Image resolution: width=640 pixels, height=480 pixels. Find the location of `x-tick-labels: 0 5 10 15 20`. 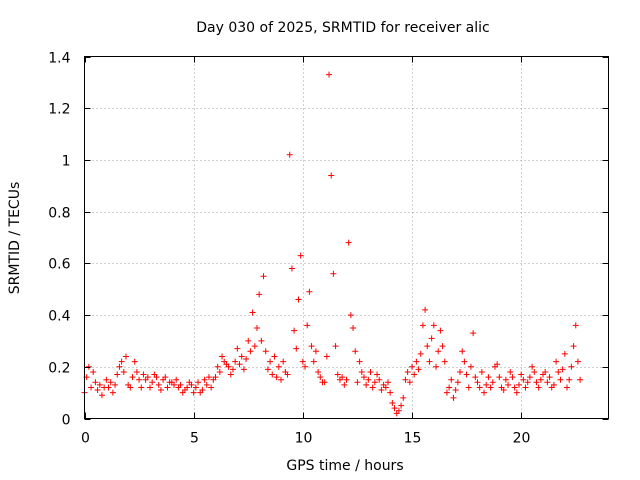

x-tick-labels: 0 5 10 15 20 is located at coordinates (305, 439).